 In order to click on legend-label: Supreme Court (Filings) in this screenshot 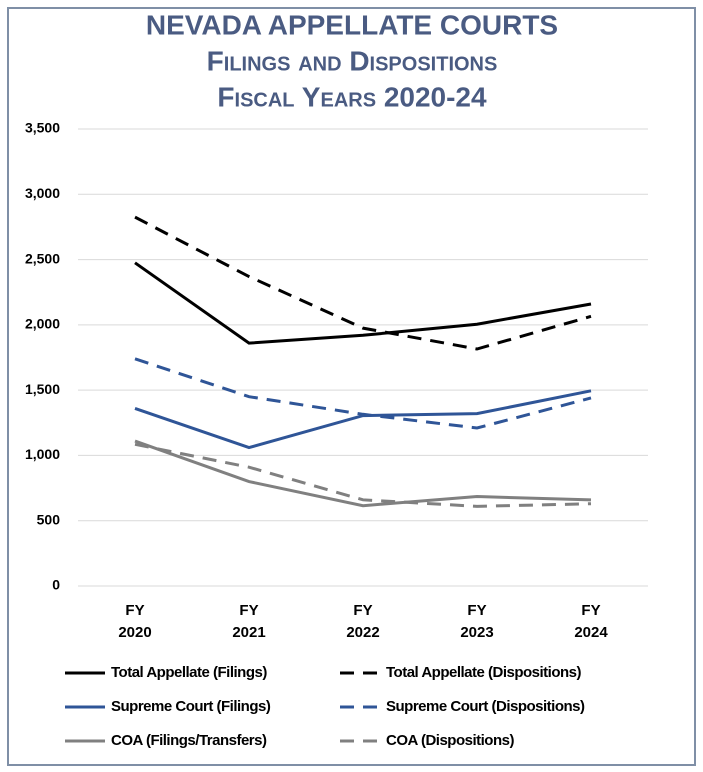, I will do `click(191, 706)`.